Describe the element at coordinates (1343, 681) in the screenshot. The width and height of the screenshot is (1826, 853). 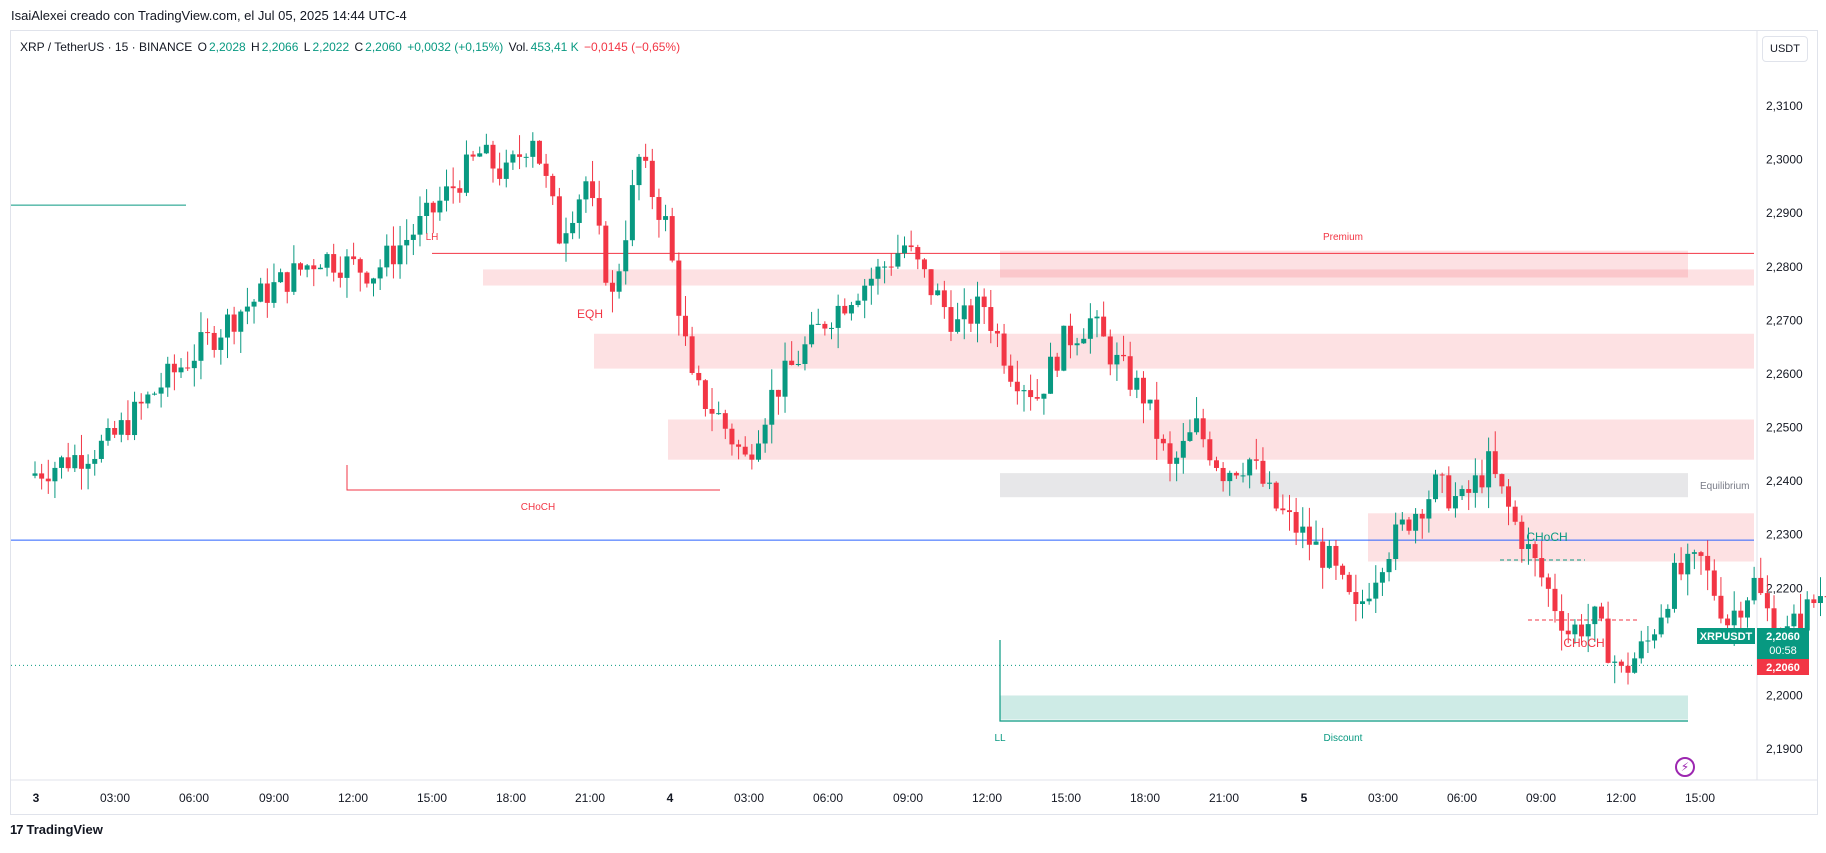
I see `discount-boundary-line` at that location.